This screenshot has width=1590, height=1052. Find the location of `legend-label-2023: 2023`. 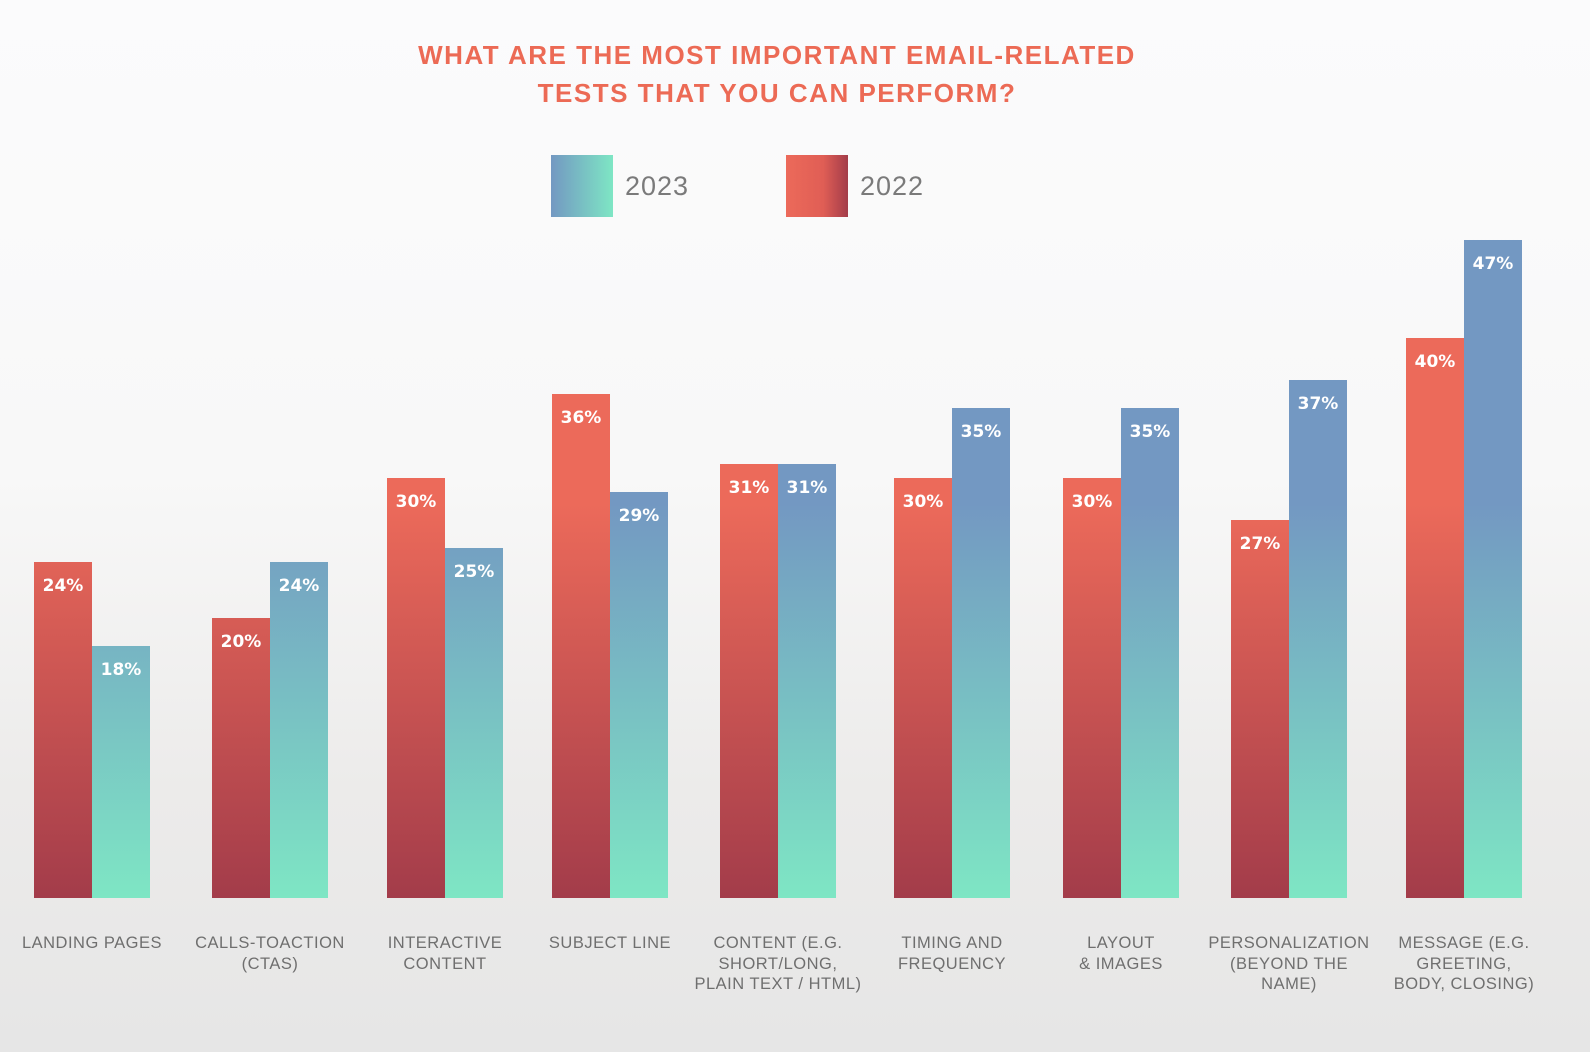

legend-label-2023: 2023 is located at coordinates (657, 185).